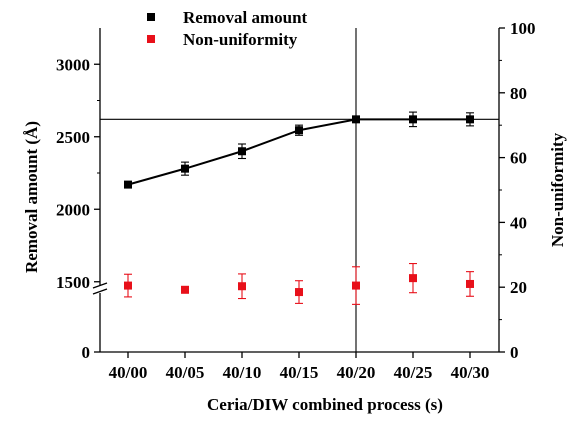 This screenshot has width=578, height=422. I want to click on x-tick-label: 40/30, so click(470, 372).